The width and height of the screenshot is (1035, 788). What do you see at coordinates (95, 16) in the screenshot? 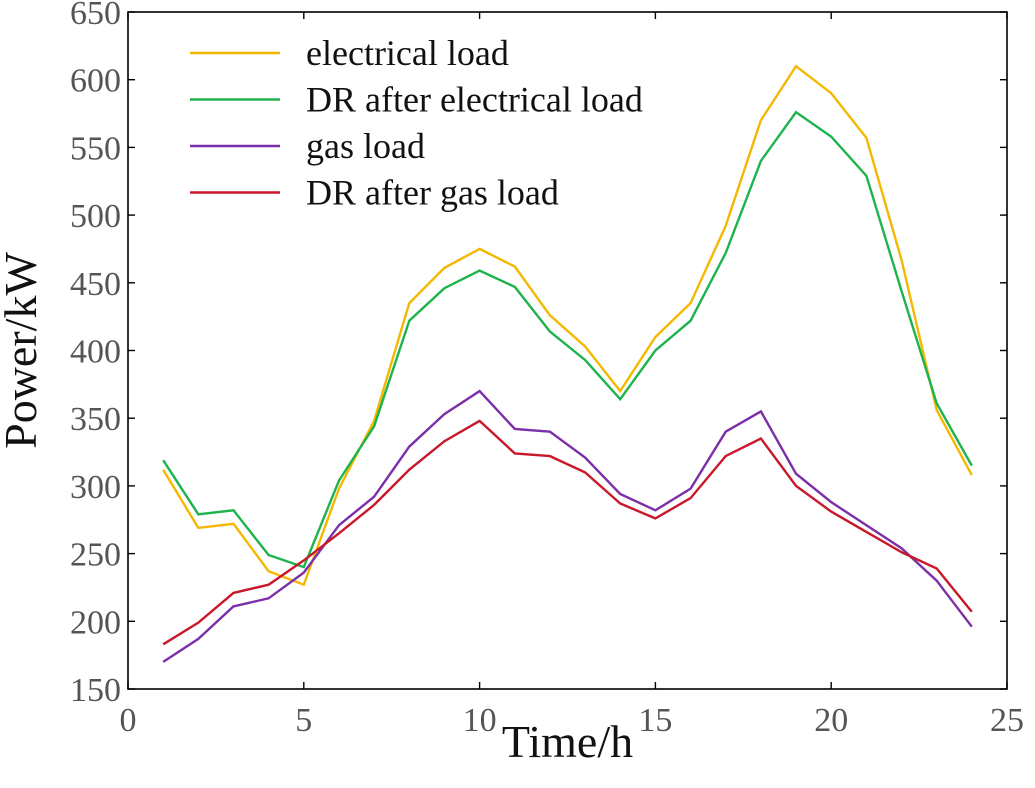
I see `y-tick-label: 650` at bounding box center [95, 16].